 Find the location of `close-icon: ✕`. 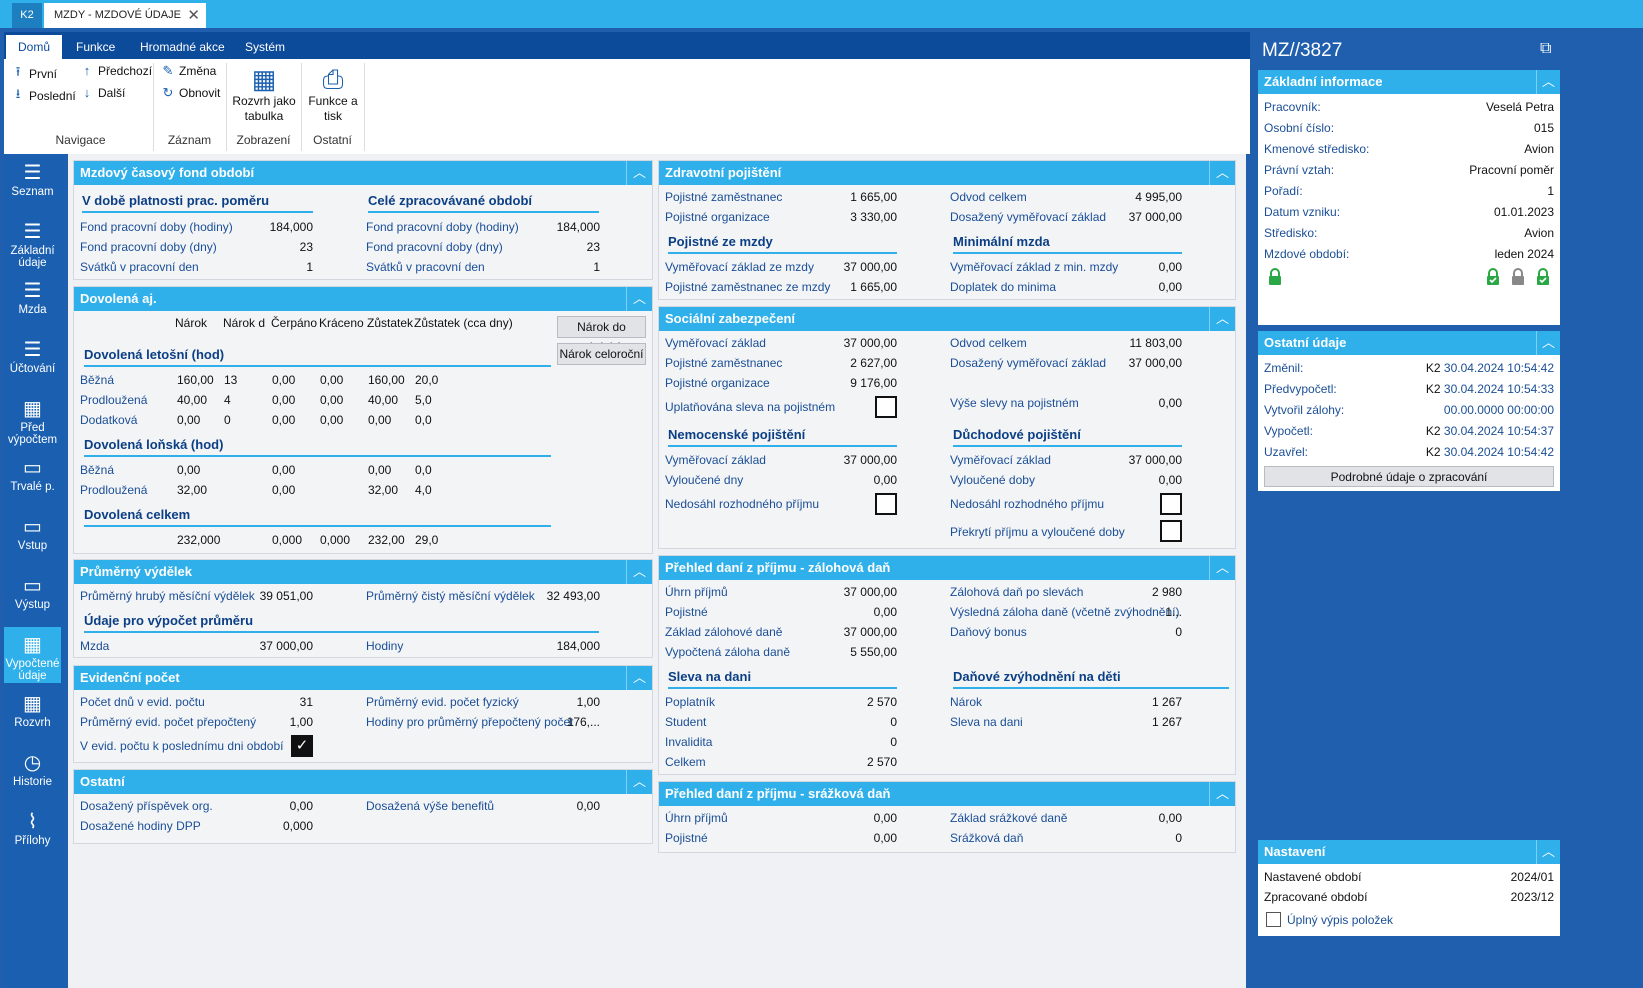

close-icon: ✕ is located at coordinates (193, 15).